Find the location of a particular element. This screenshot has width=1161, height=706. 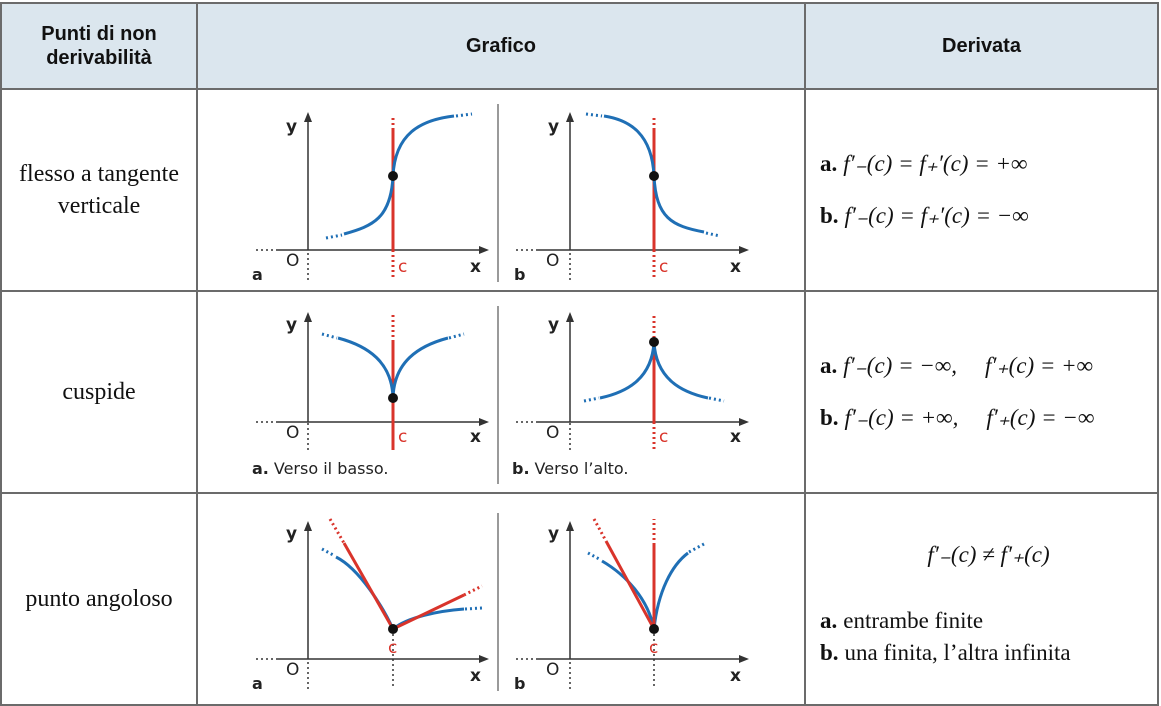

derivative-main: f′₋(c) ≠ f′₊(c) is located at coordinates (988, 554).